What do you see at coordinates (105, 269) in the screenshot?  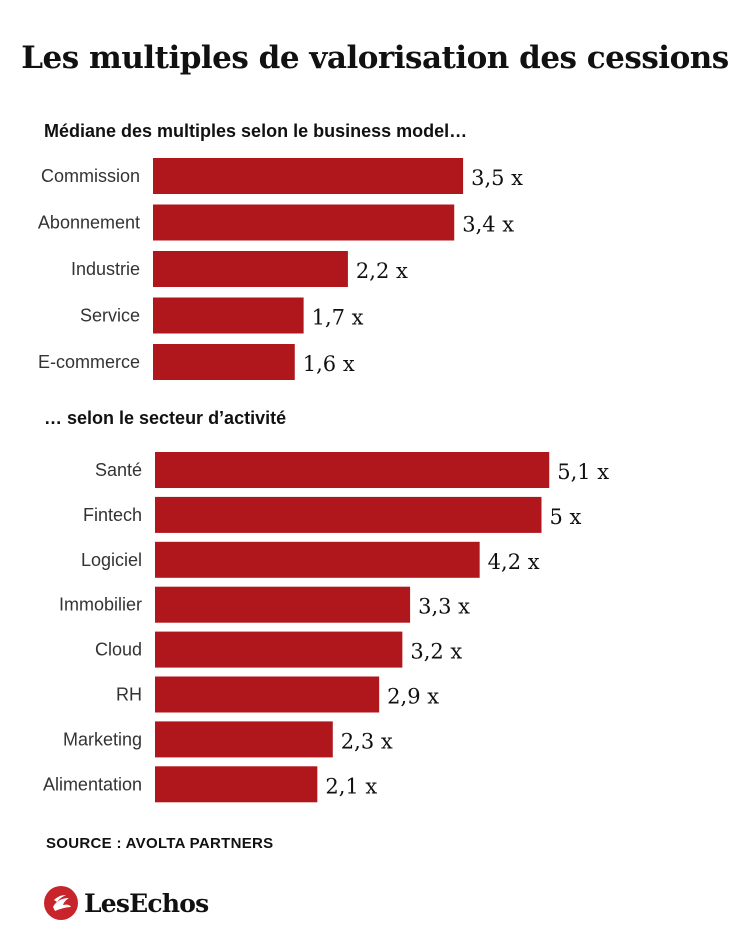 I see `category-label: Industrie` at bounding box center [105, 269].